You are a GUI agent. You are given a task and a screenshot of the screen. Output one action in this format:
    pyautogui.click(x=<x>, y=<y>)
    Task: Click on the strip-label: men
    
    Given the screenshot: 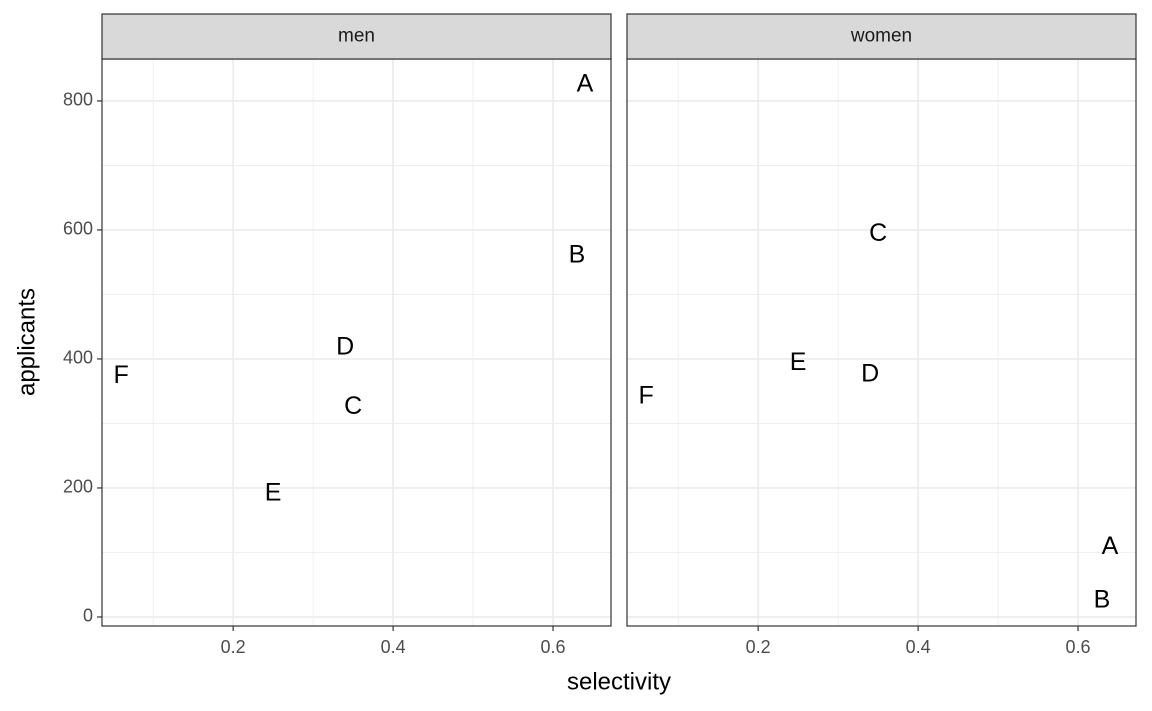 What is the action you would take?
    pyautogui.click(x=356, y=36)
    